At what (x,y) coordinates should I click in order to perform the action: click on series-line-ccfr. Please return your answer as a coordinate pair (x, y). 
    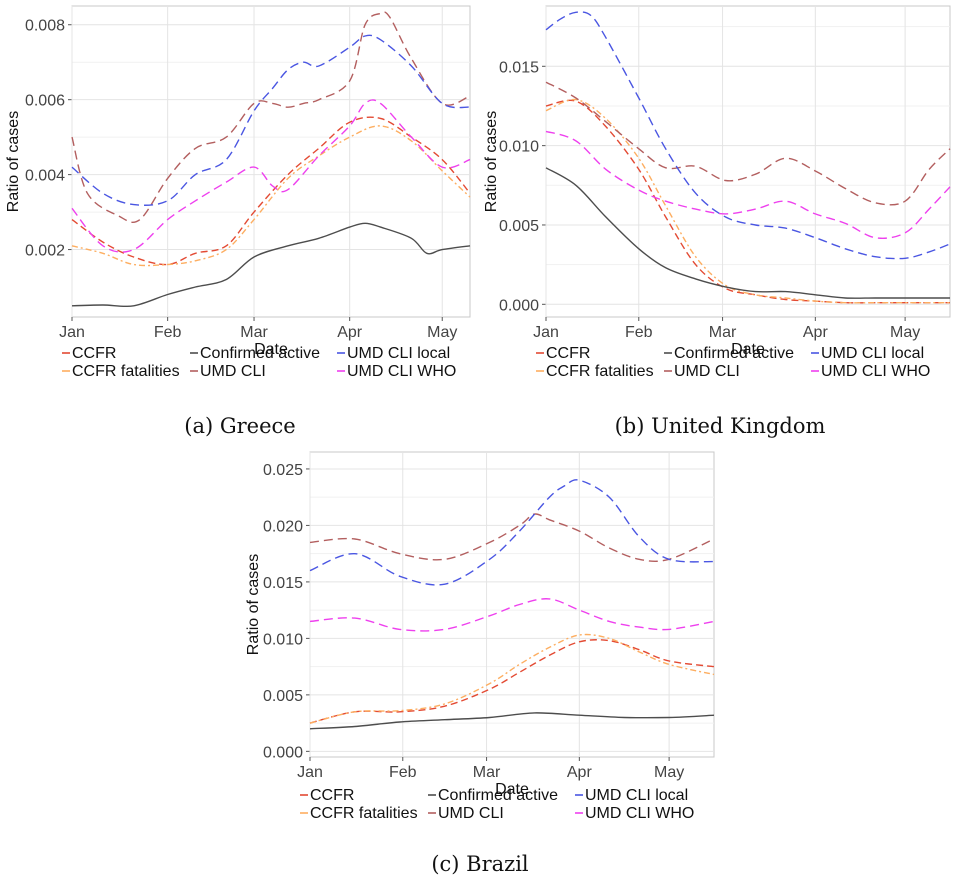
    Looking at the image, I should click on (512, 681).